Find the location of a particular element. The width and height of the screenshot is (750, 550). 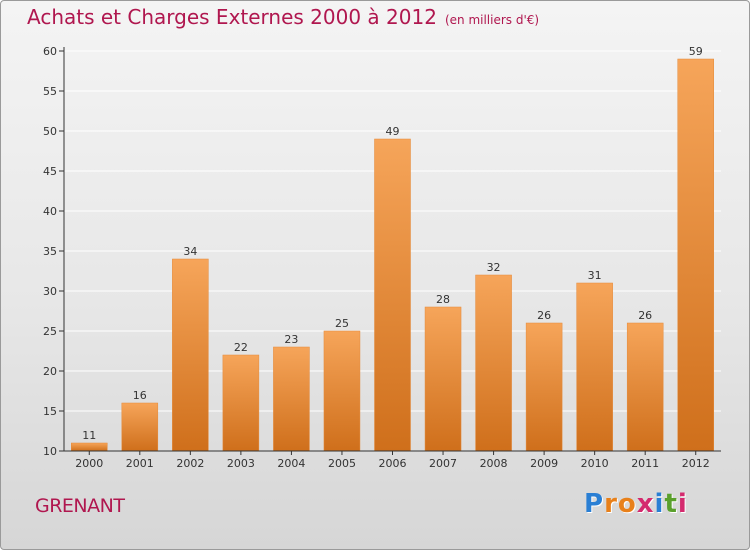

bar-2005 is located at coordinates (342, 391).